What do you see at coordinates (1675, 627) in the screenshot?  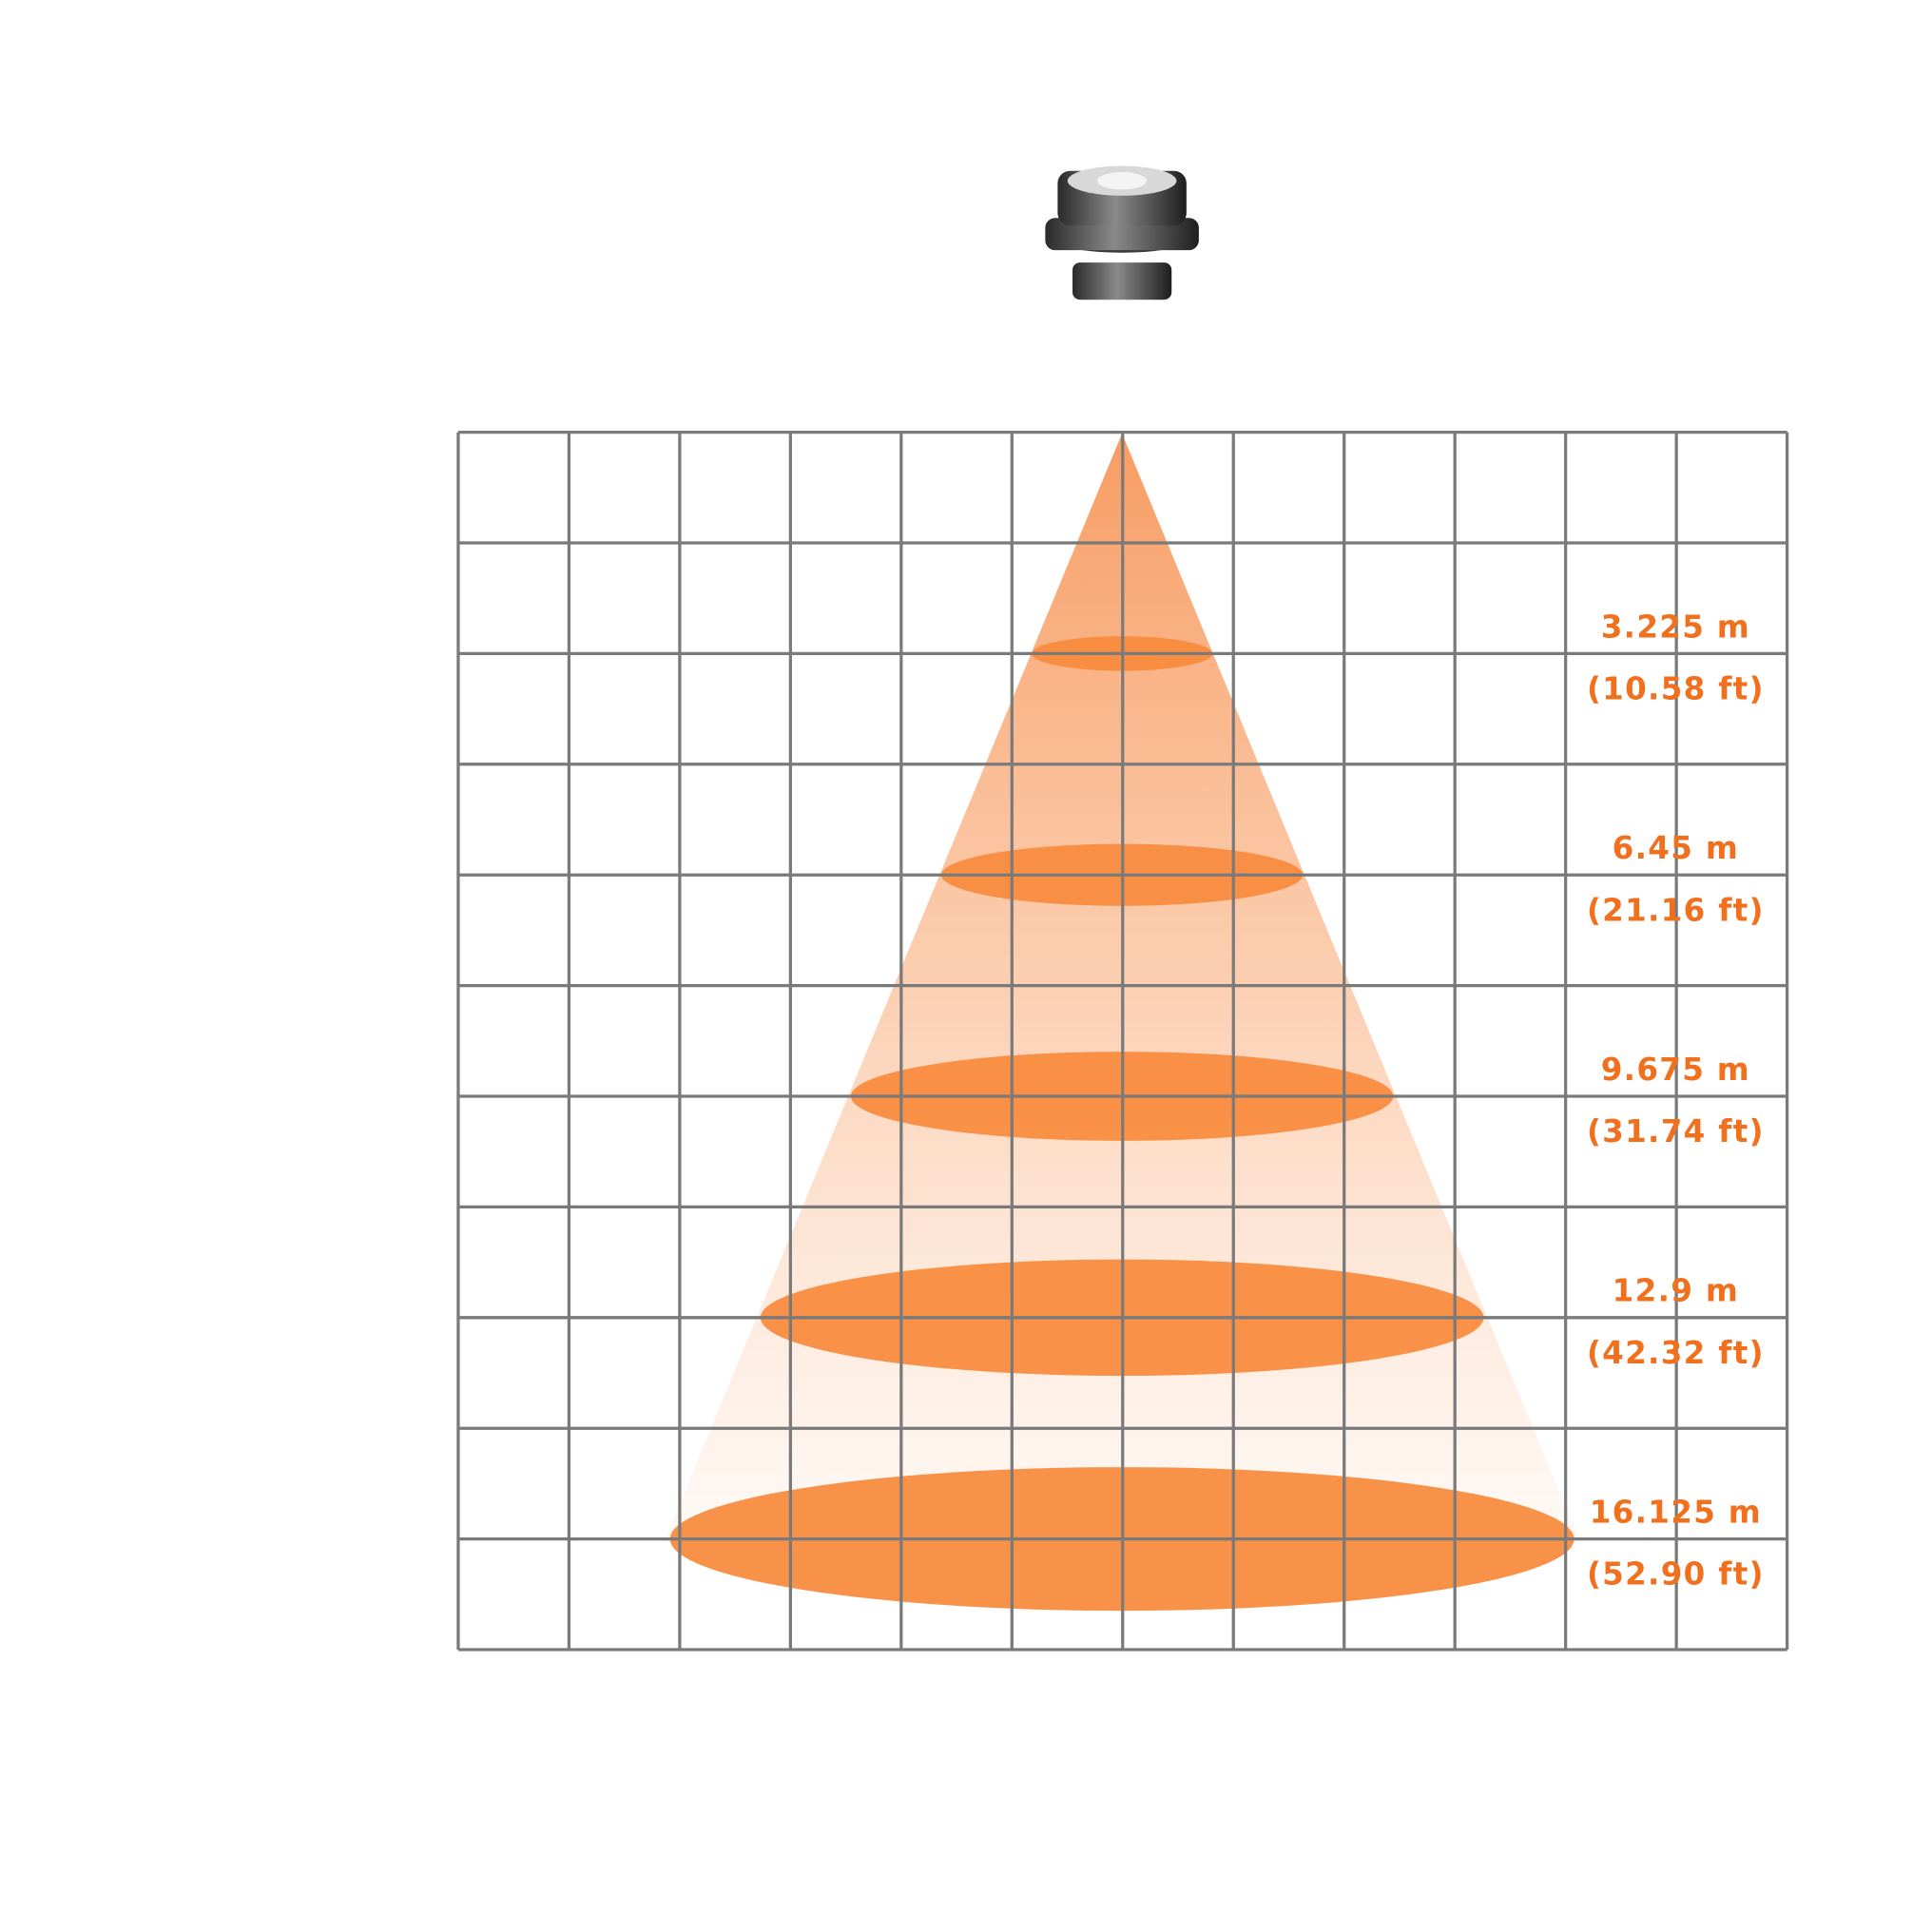 I see `diameter-m: 3.225 m` at bounding box center [1675, 627].